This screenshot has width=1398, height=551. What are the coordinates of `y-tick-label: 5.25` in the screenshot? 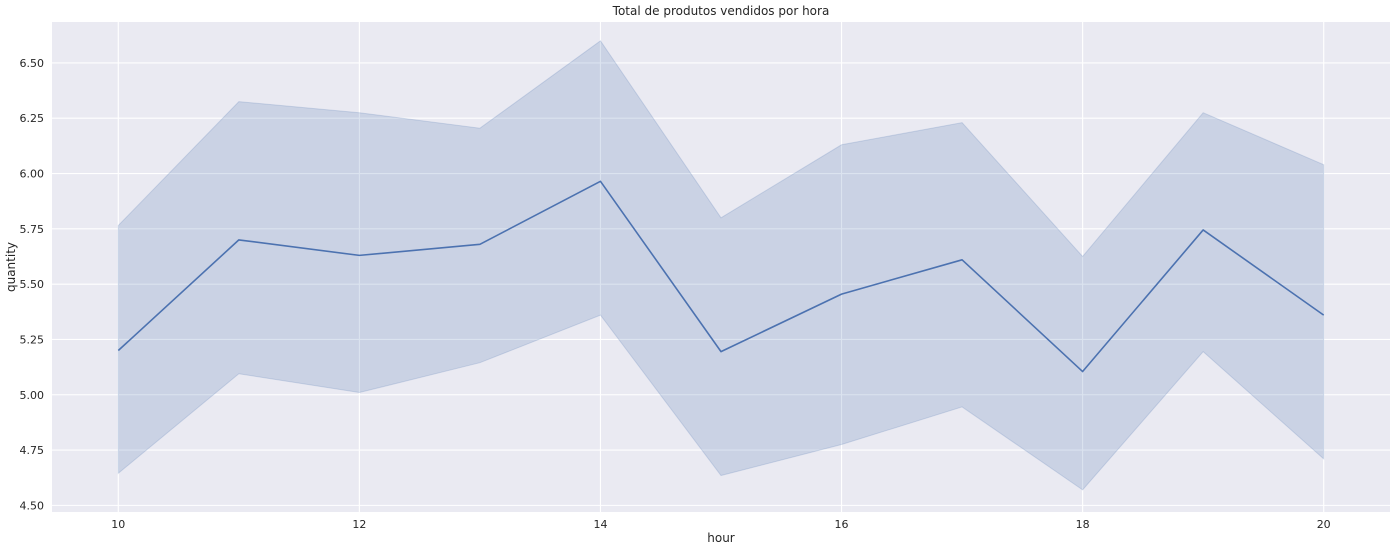 It's located at (32, 339).